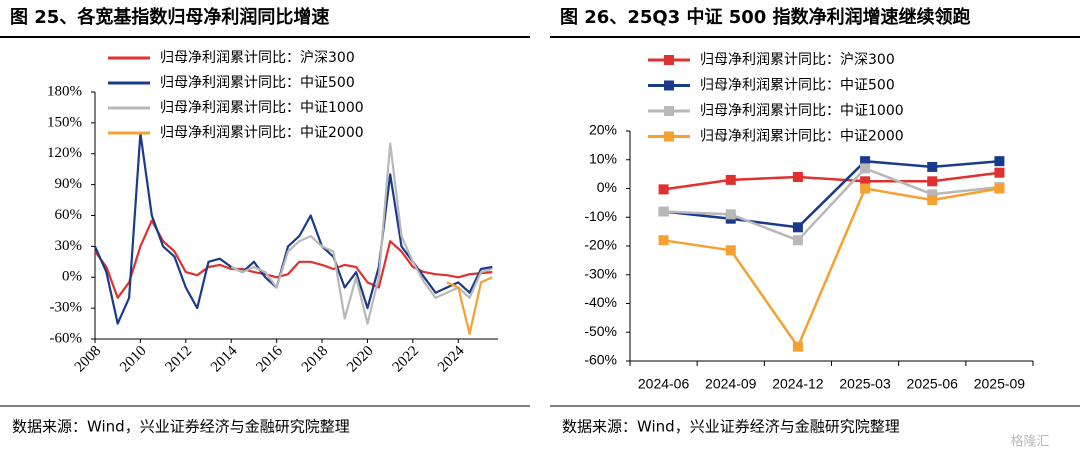 This screenshot has height=459, width=1080. I want to click on chart-title: 图 26、25Q3 中证 500 指数净利润增速继续领跑, so click(765, 17).